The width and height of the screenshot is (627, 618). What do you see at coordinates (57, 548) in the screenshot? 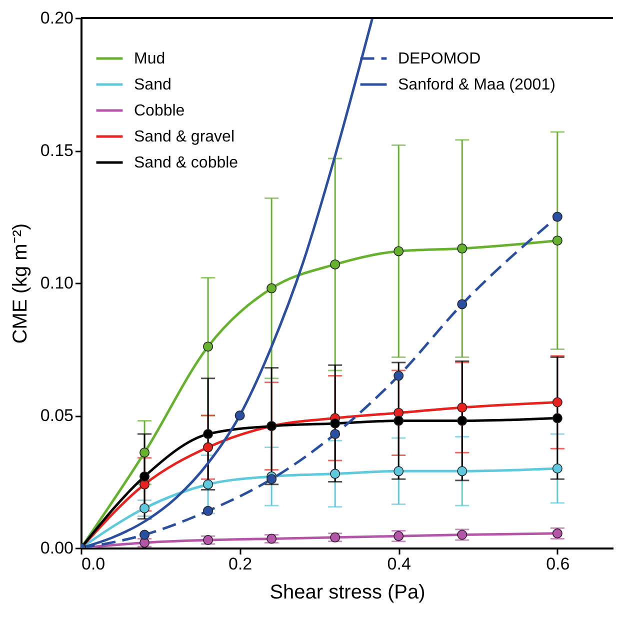
I see `y-tick-label: 0.00` at bounding box center [57, 548].